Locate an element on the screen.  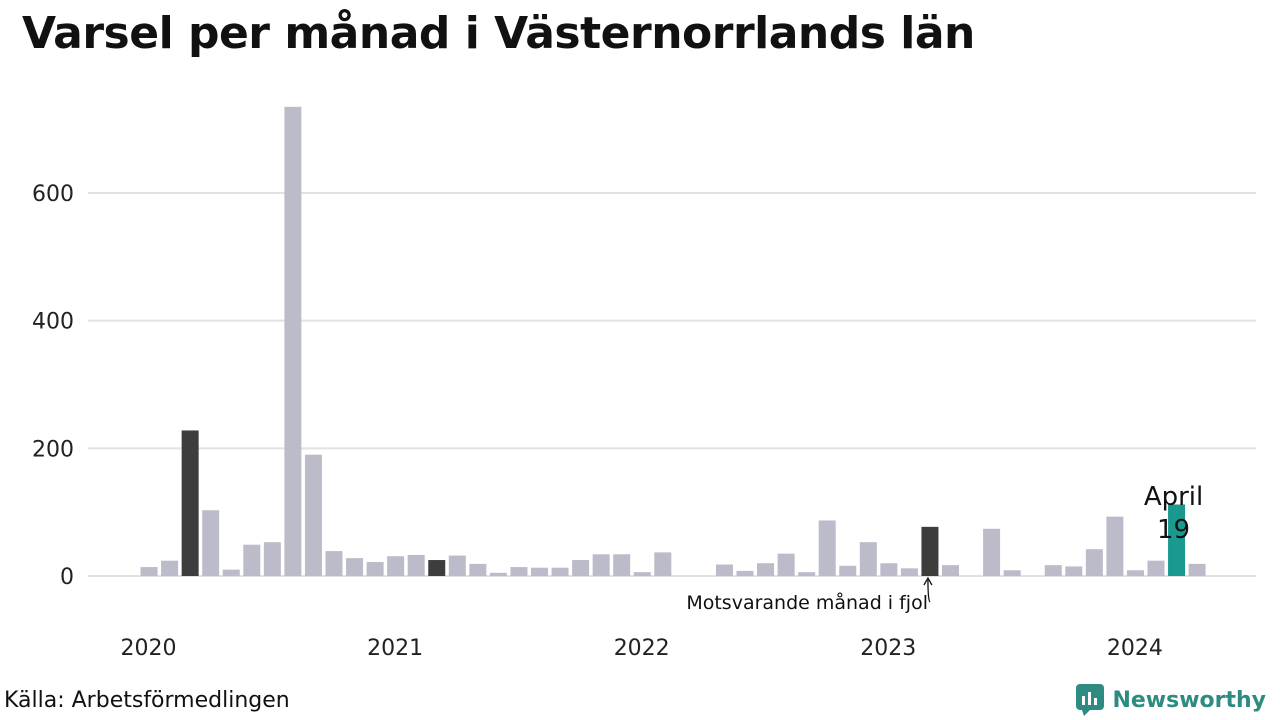
annotation-label: Motsvarande månad i fjol is located at coordinates (807, 602).